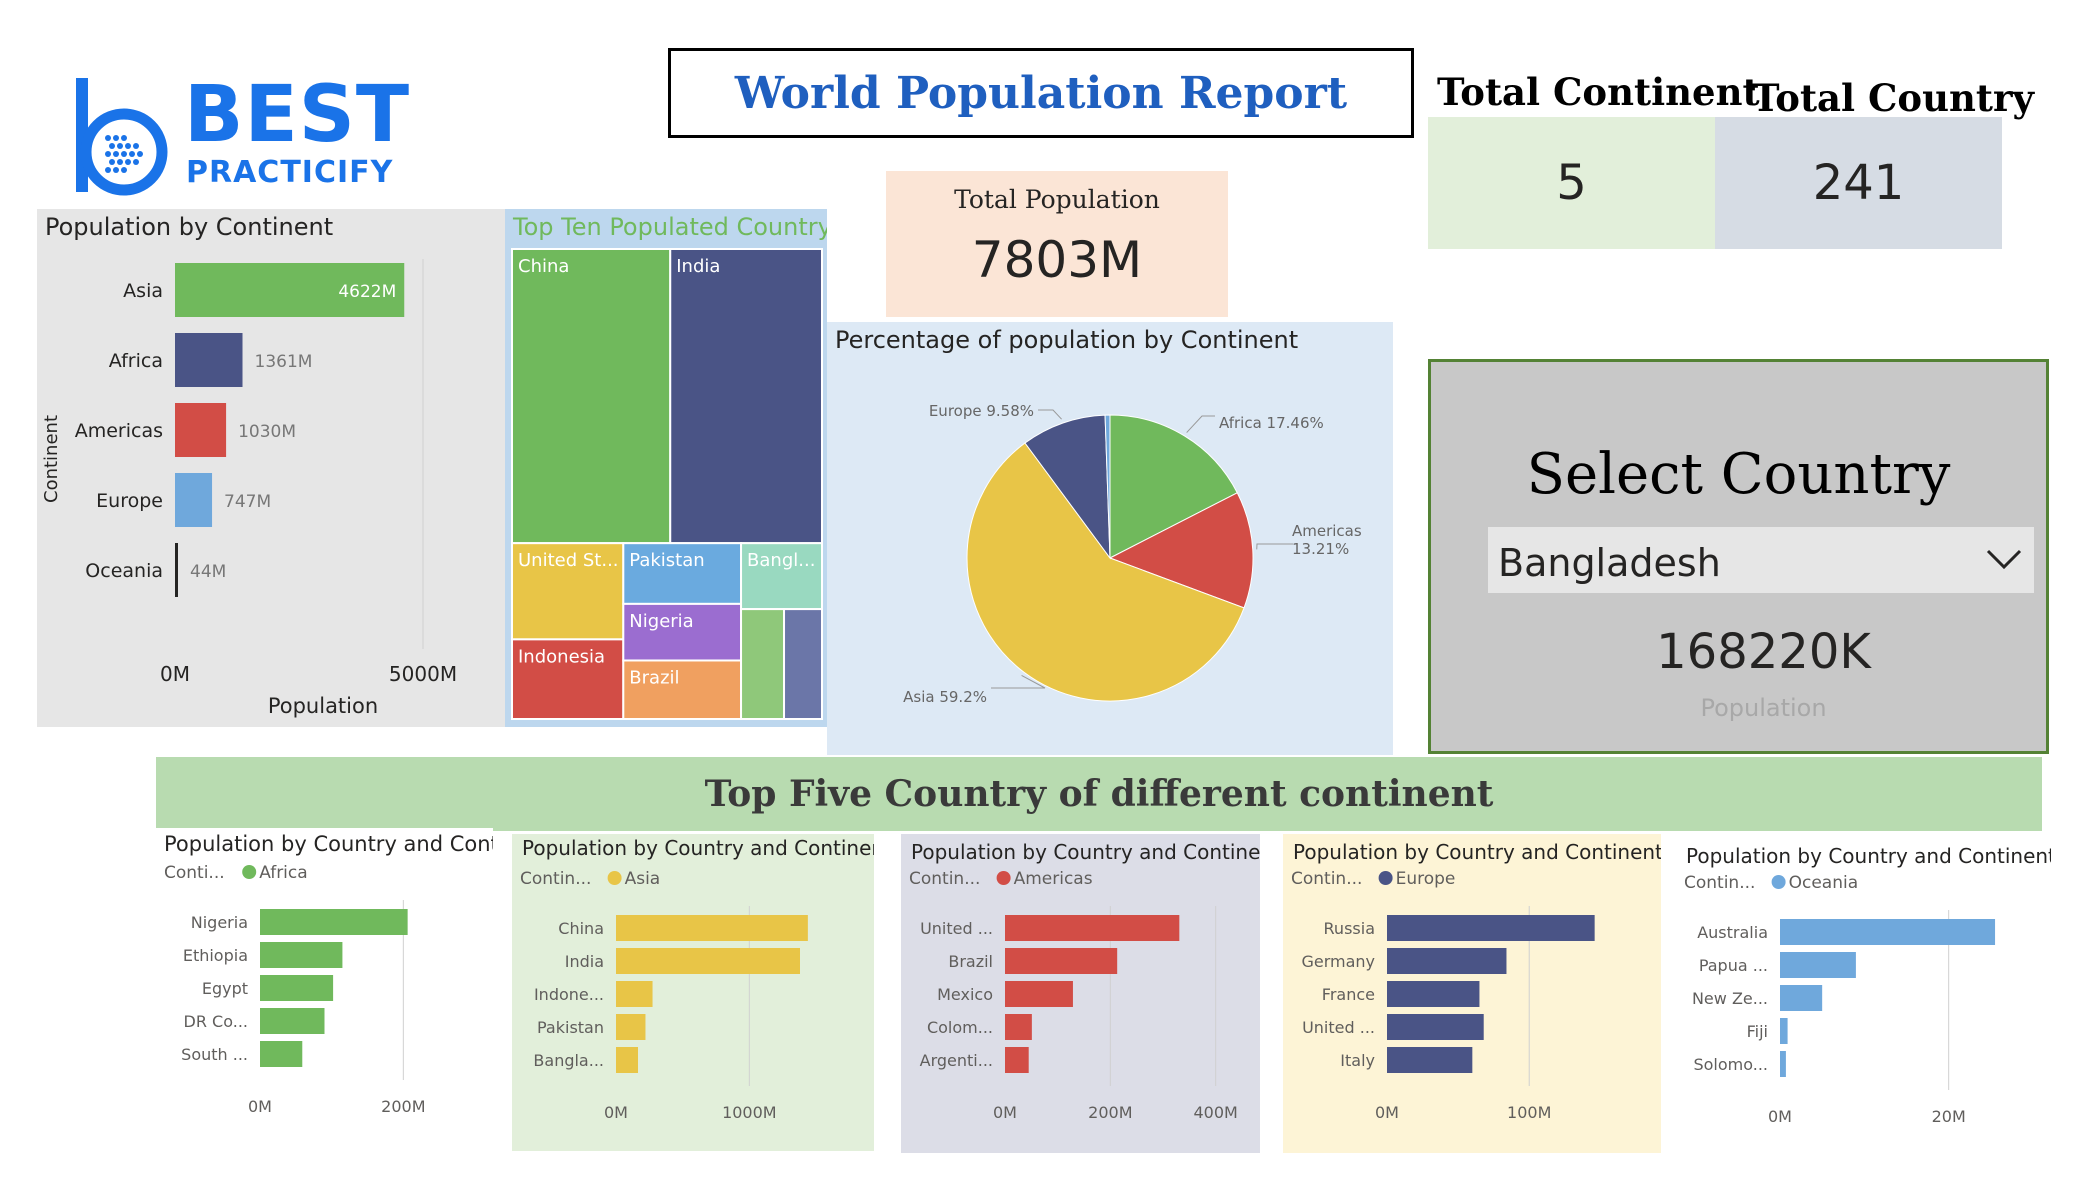  What do you see at coordinates (1067, 340) in the screenshot?
I see `chart-title: Percentage of population by Continent` at bounding box center [1067, 340].